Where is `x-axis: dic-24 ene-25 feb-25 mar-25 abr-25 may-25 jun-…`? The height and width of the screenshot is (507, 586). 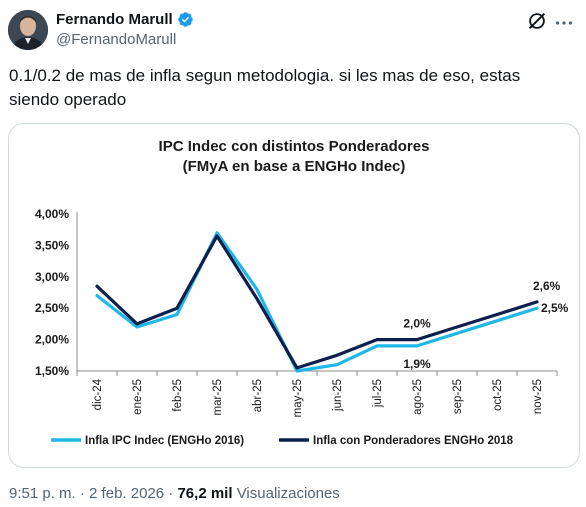 x-axis: dic-24 ene-25 feb-25 mar-25 abr-25 may-25 jun-… is located at coordinates (317, 393).